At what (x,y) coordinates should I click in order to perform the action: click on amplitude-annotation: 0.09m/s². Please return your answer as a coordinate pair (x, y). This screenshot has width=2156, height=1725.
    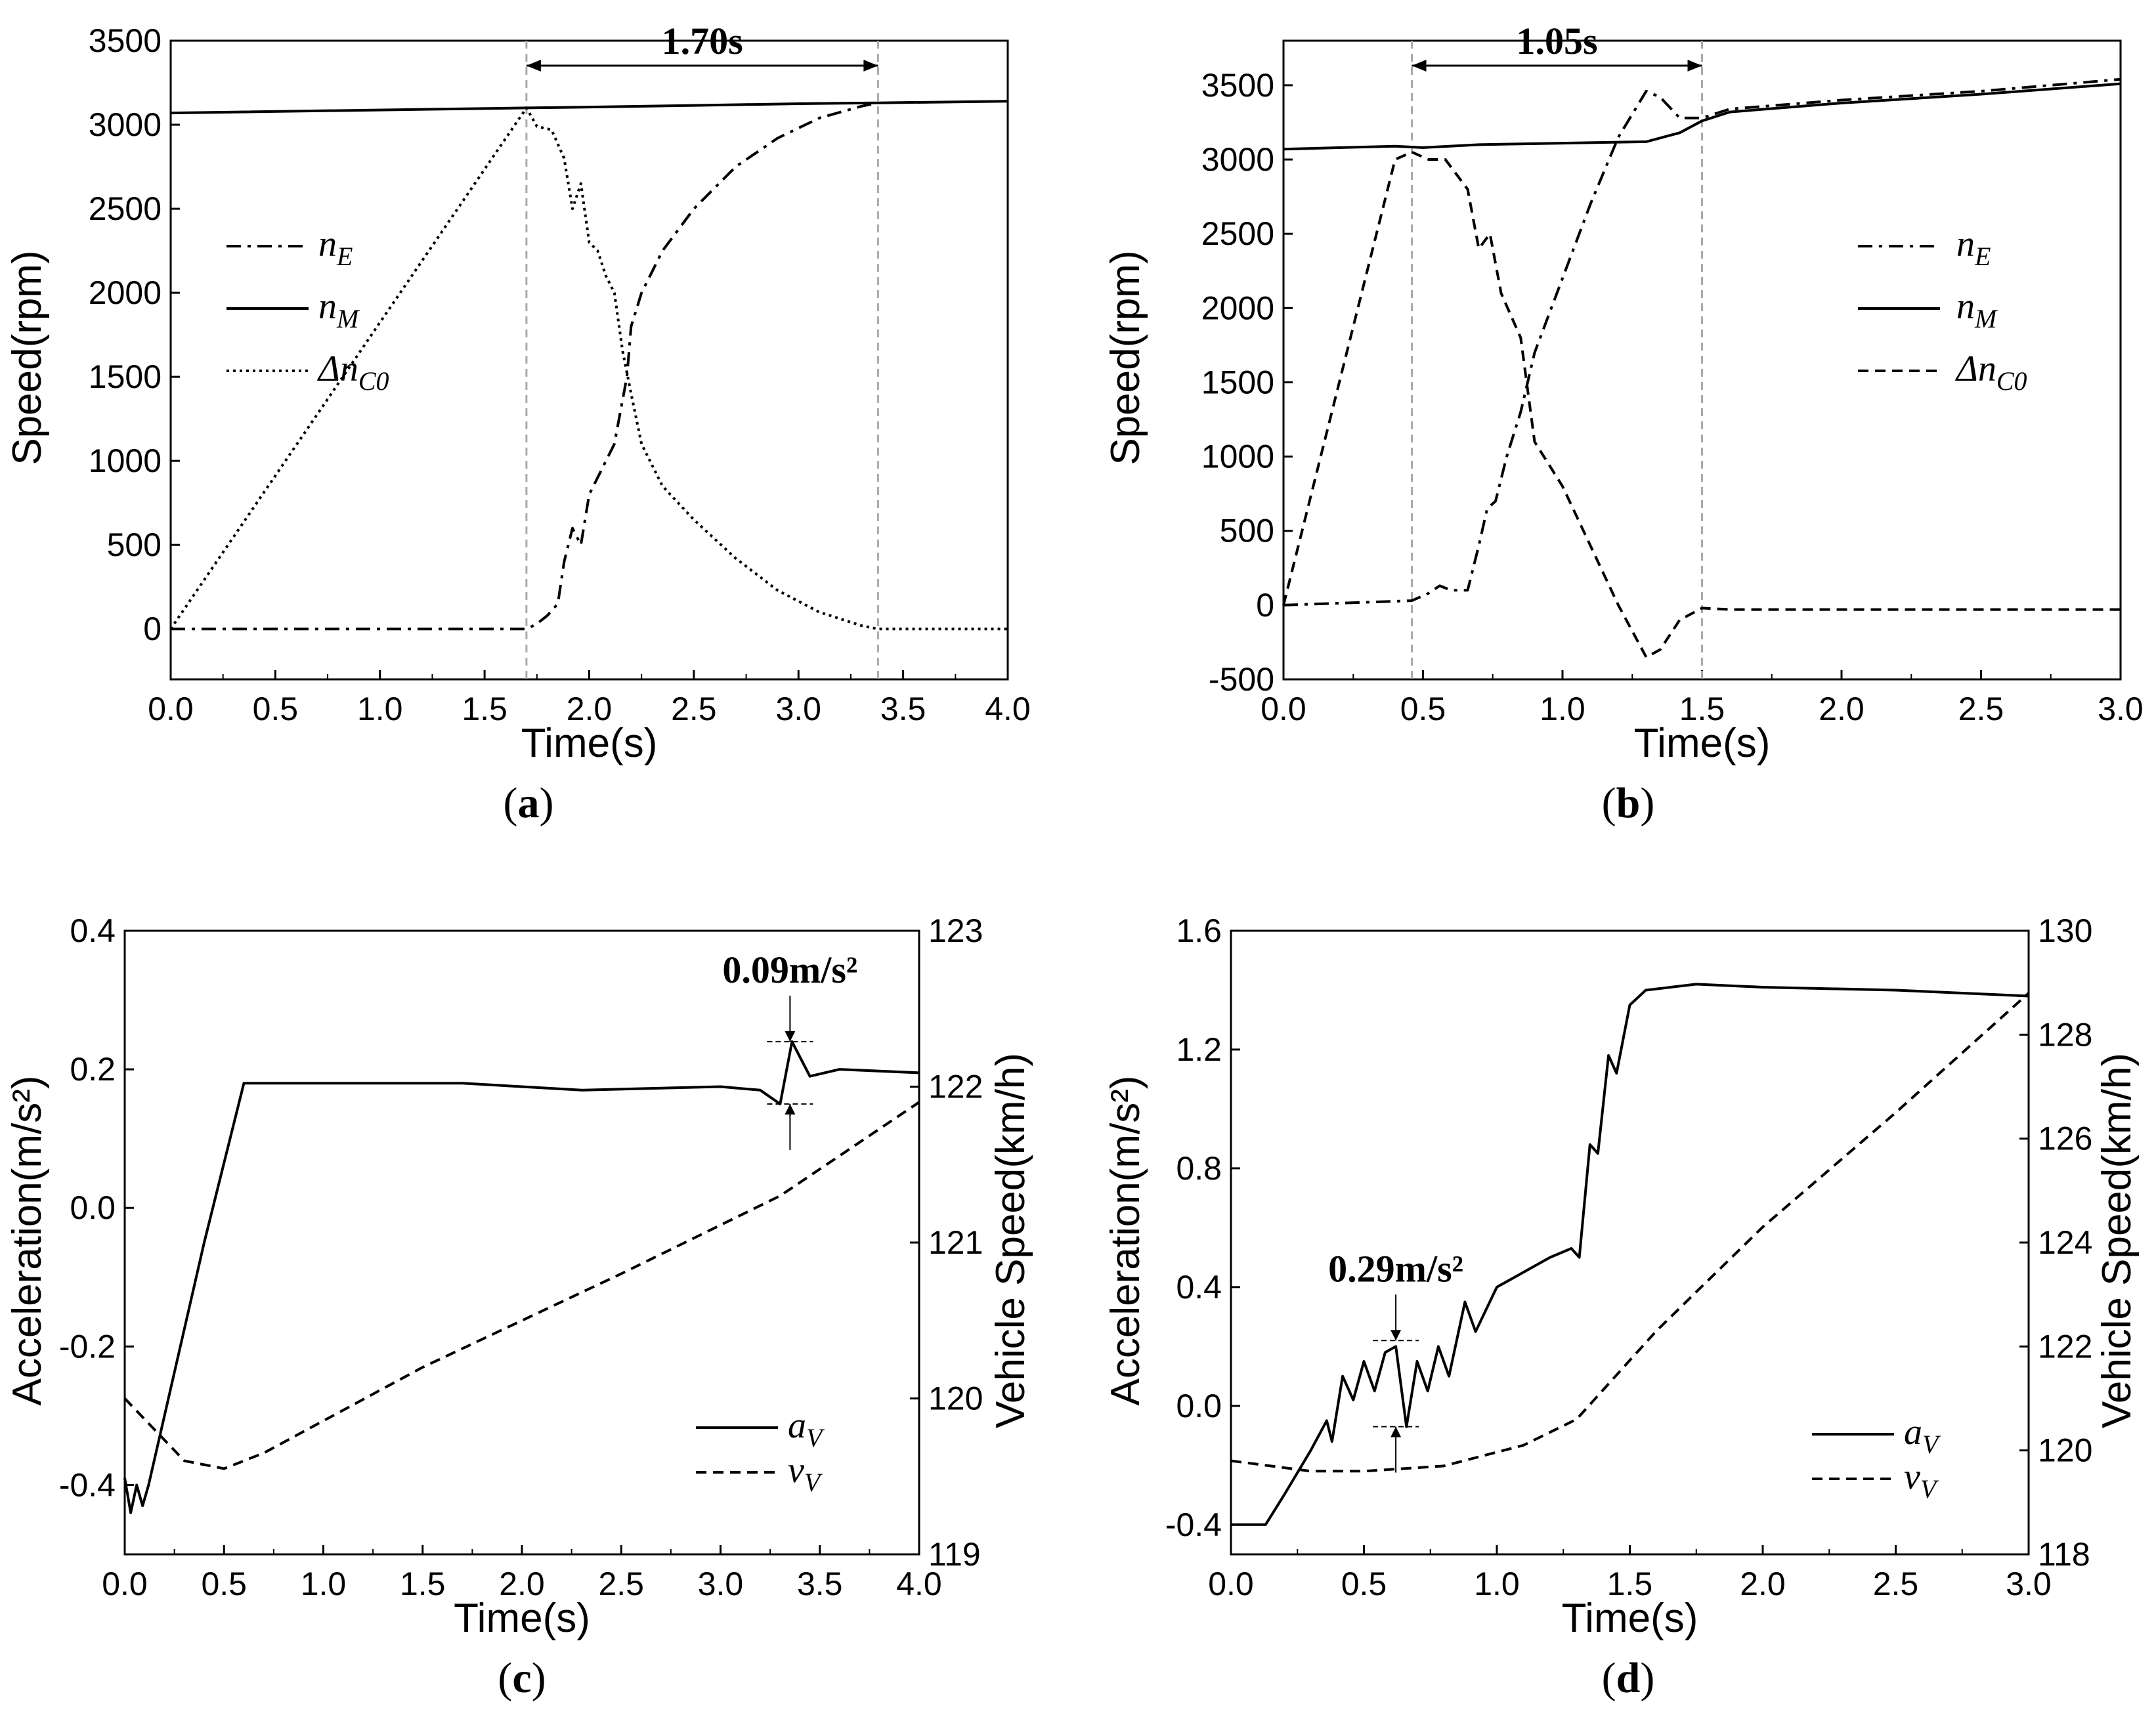
    Looking at the image, I should click on (790, 969).